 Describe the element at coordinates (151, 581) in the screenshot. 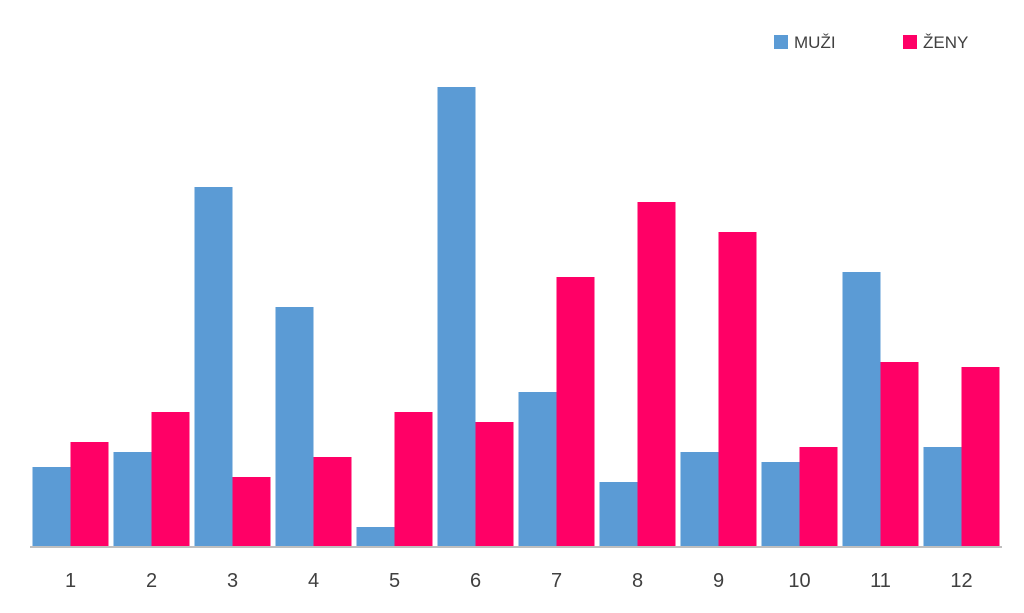

I see `x-tick-label: 2` at that location.